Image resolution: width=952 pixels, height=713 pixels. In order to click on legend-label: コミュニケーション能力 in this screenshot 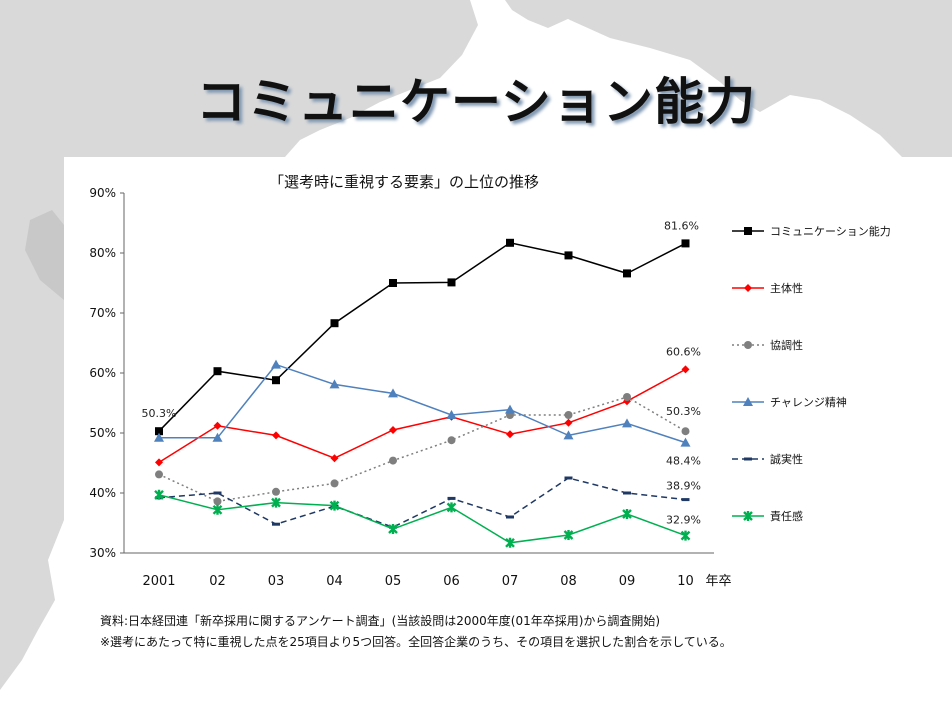, I will do `click(830, 231)`.